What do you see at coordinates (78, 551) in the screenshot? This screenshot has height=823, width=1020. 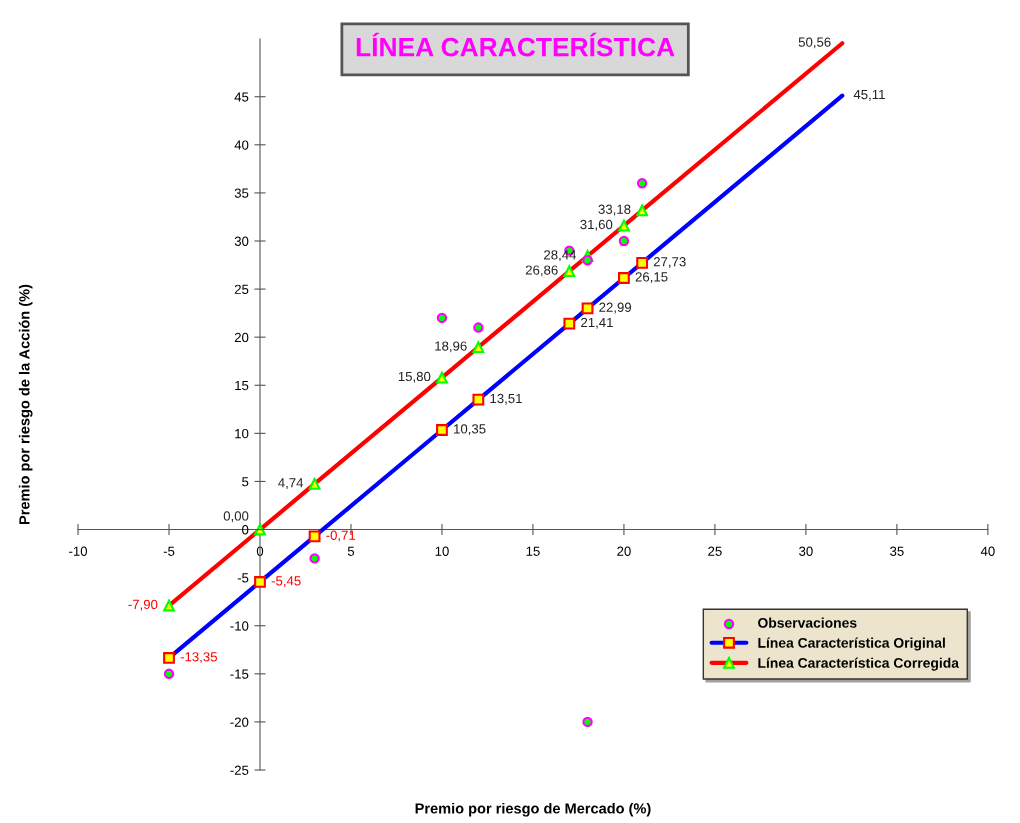 I see `x-tick-label: -10` at bounding box center [78, 551].